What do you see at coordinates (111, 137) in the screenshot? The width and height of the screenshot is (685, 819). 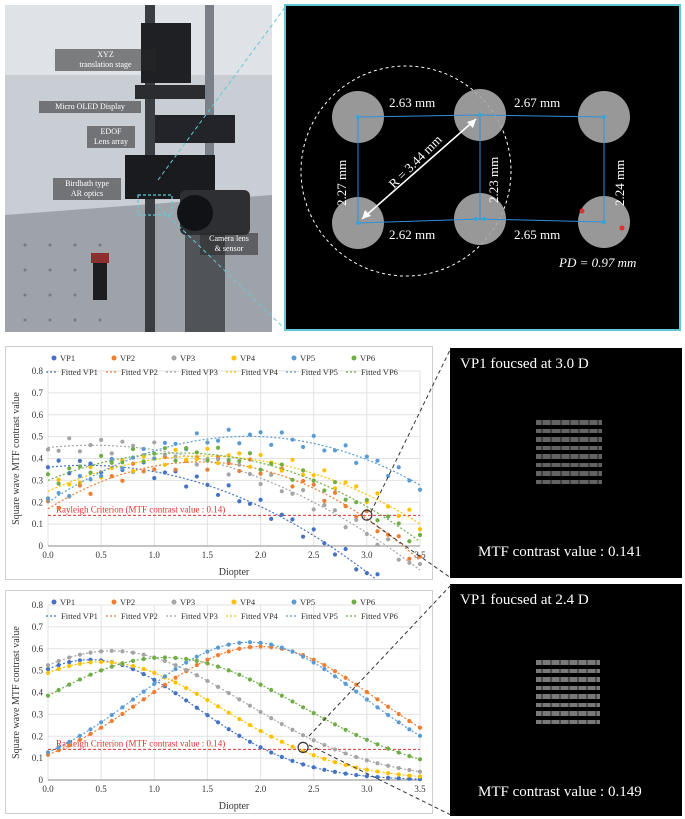 I see `label-edof-lens: EDOF Lens array` at bounding box center [111, 137].